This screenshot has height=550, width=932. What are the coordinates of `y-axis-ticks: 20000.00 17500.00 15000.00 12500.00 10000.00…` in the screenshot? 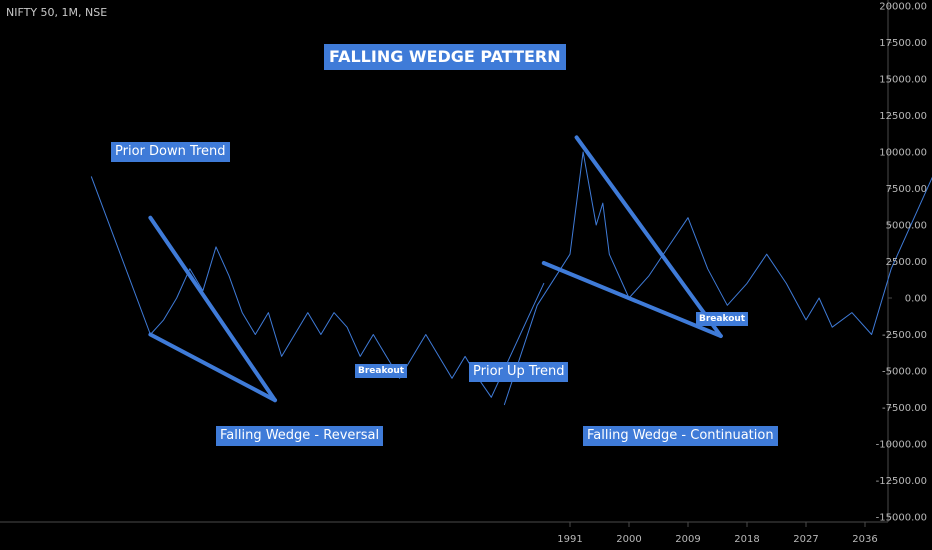 It's located at (901, 263).